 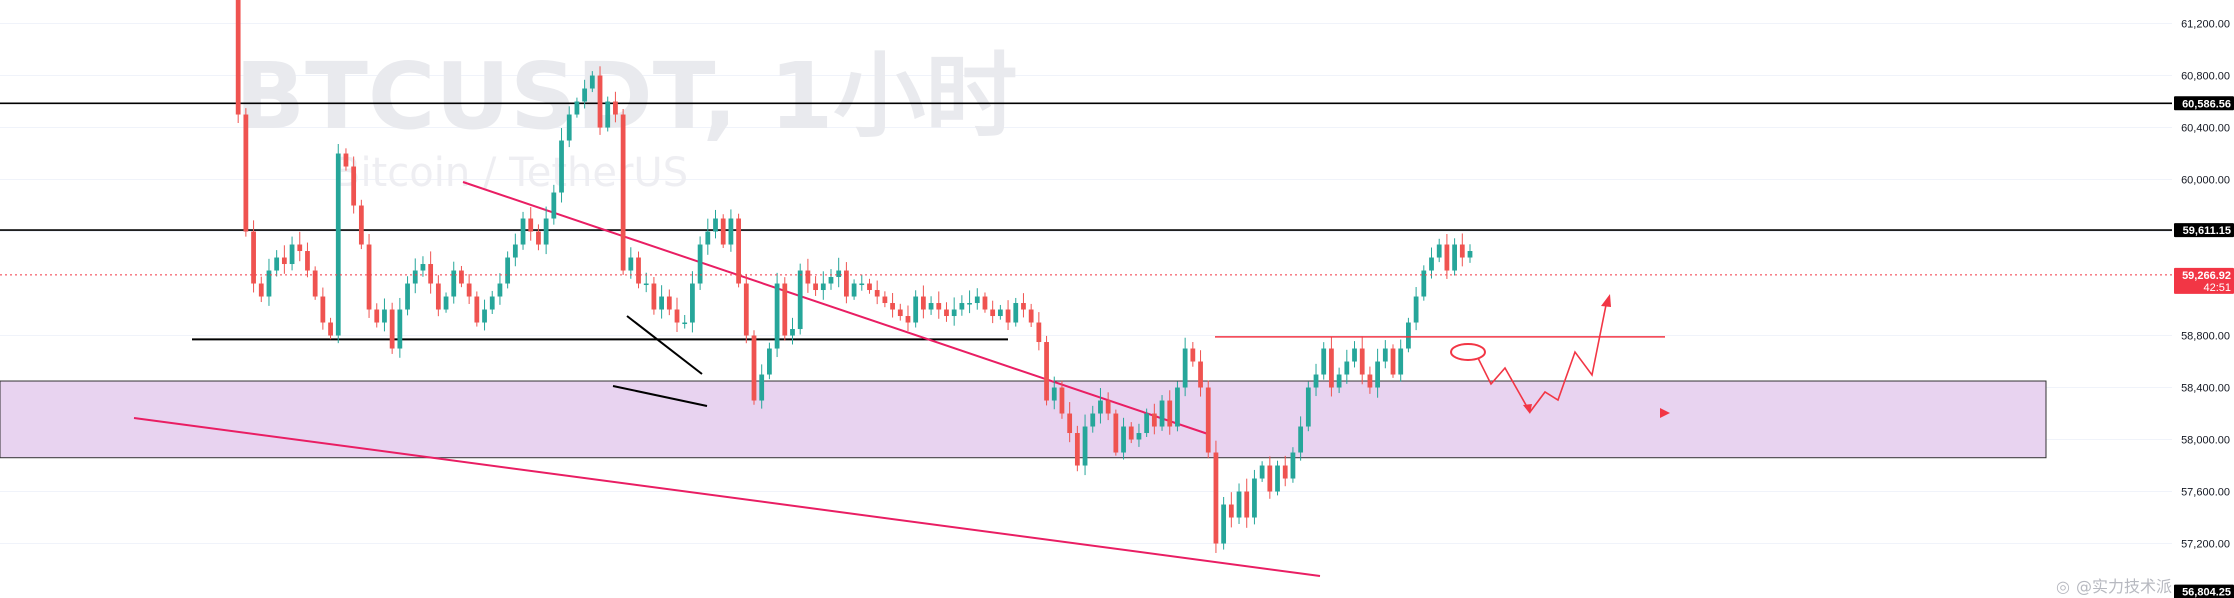 What do you see at coordinates (835, 308) in the screenshot?
I see `upper-trendline` at bounding box center [835, 308].